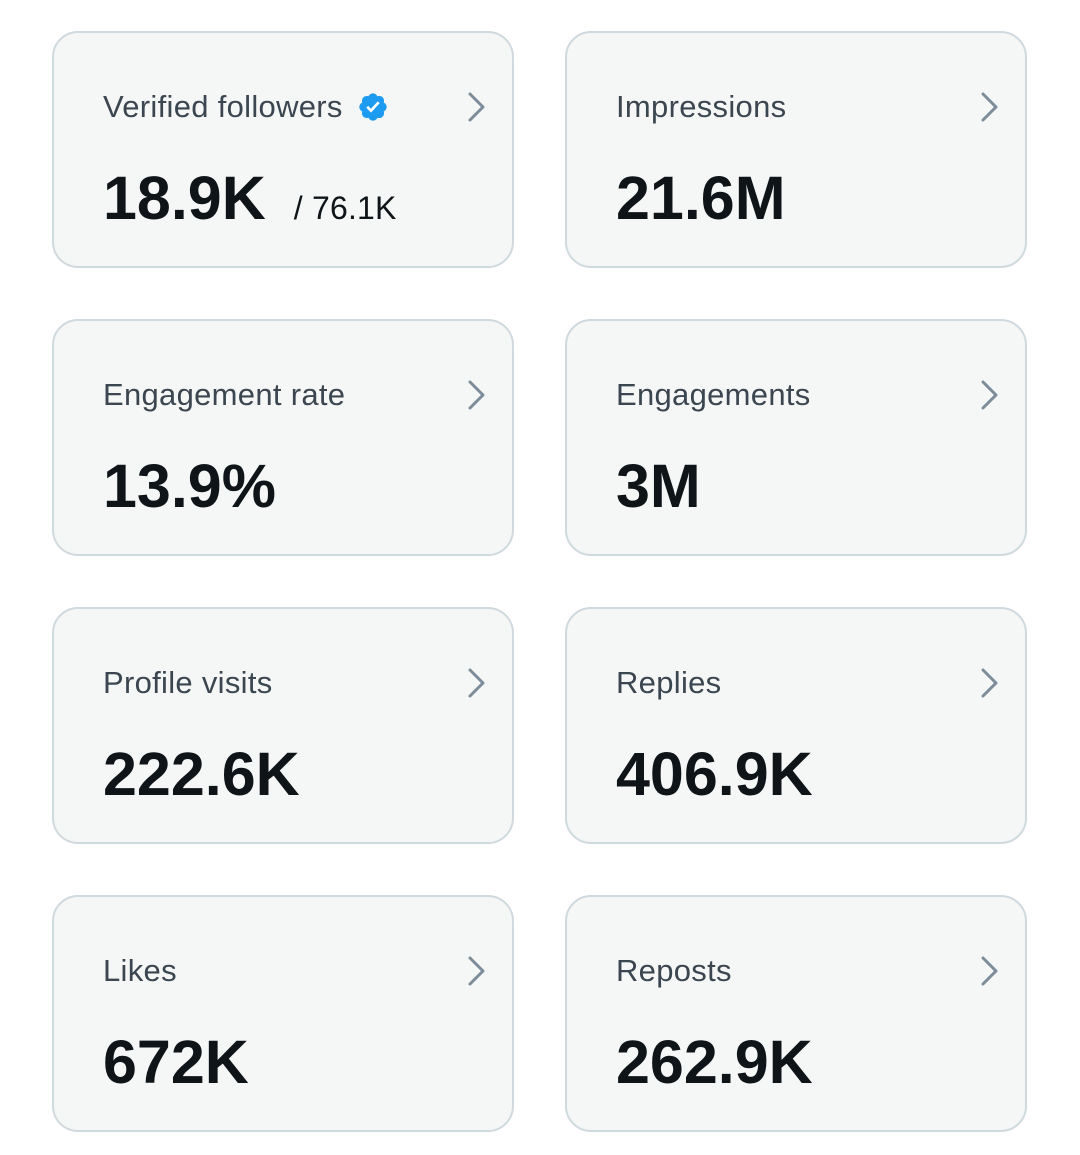 The image size is (1080, 1155). Describe the element at coordinates (714, 1062) in the screenshot. I see `metric-value: 262.9K` at that location.